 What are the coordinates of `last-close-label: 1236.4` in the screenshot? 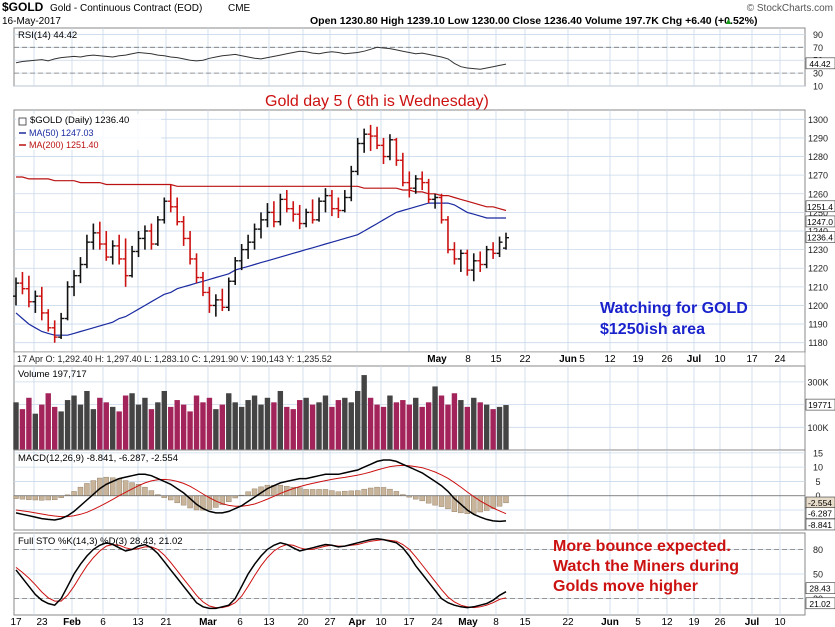 It's located at (820, 238).